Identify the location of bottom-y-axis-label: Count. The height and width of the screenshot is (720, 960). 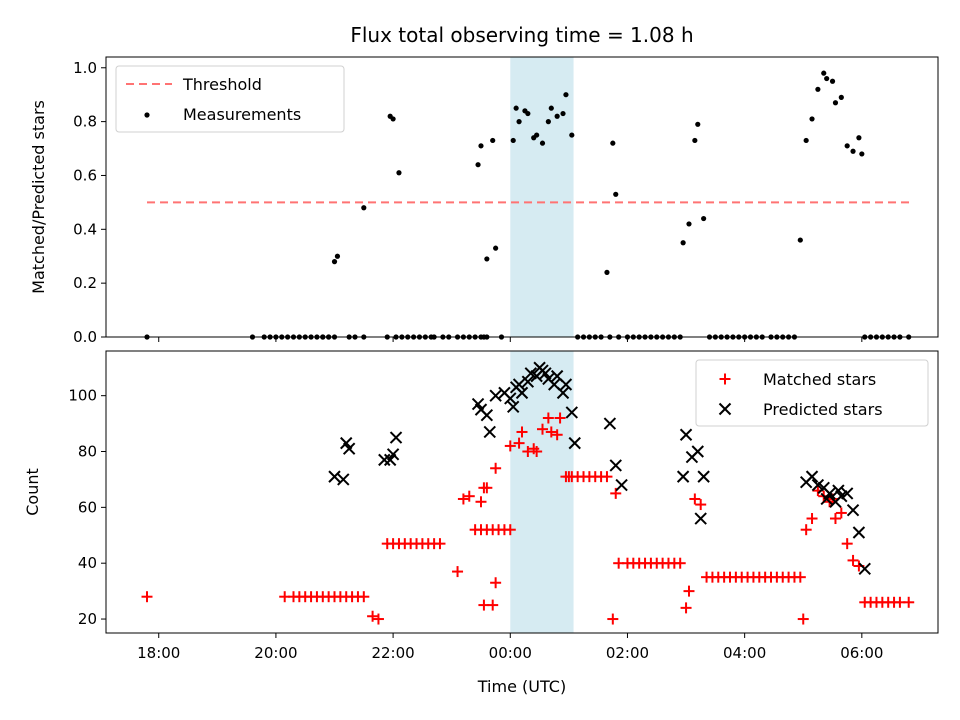
(32, 492).